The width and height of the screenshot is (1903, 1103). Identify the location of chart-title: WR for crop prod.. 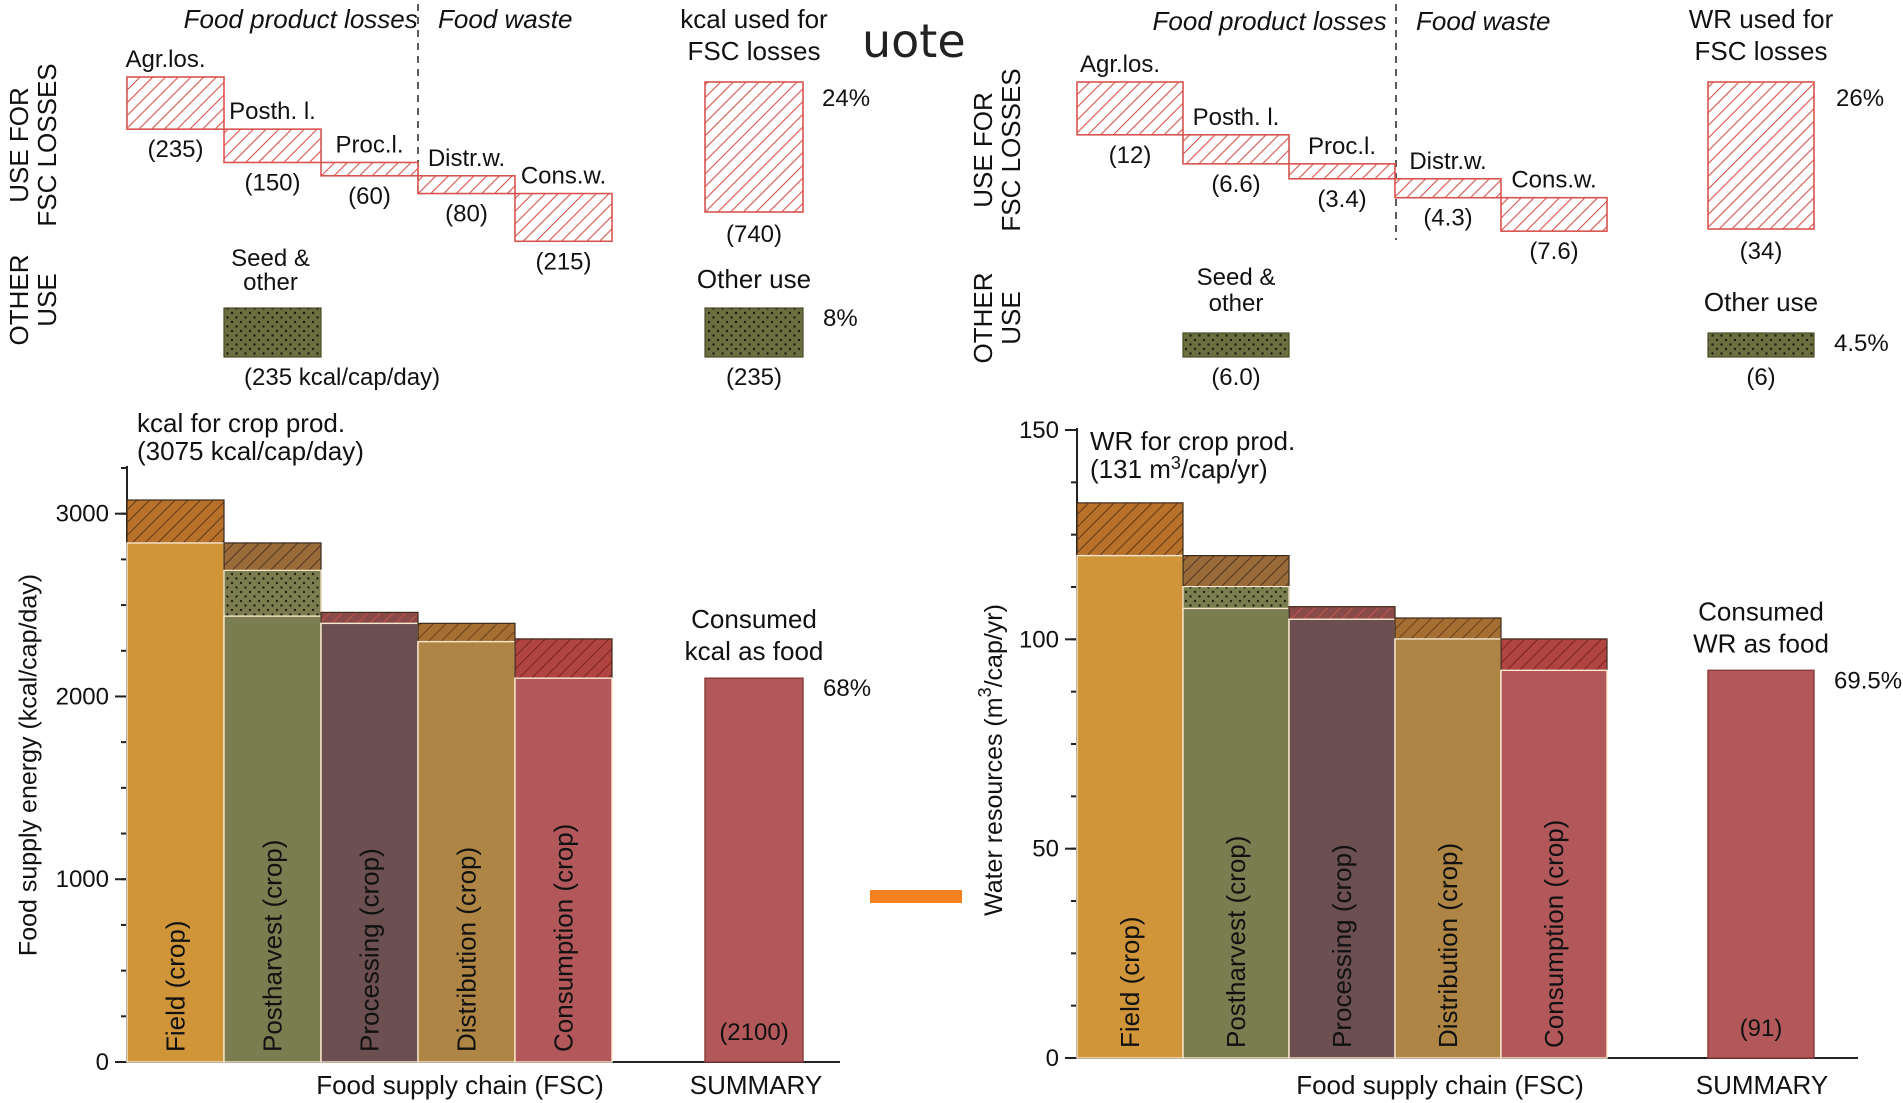
(1192, 441).